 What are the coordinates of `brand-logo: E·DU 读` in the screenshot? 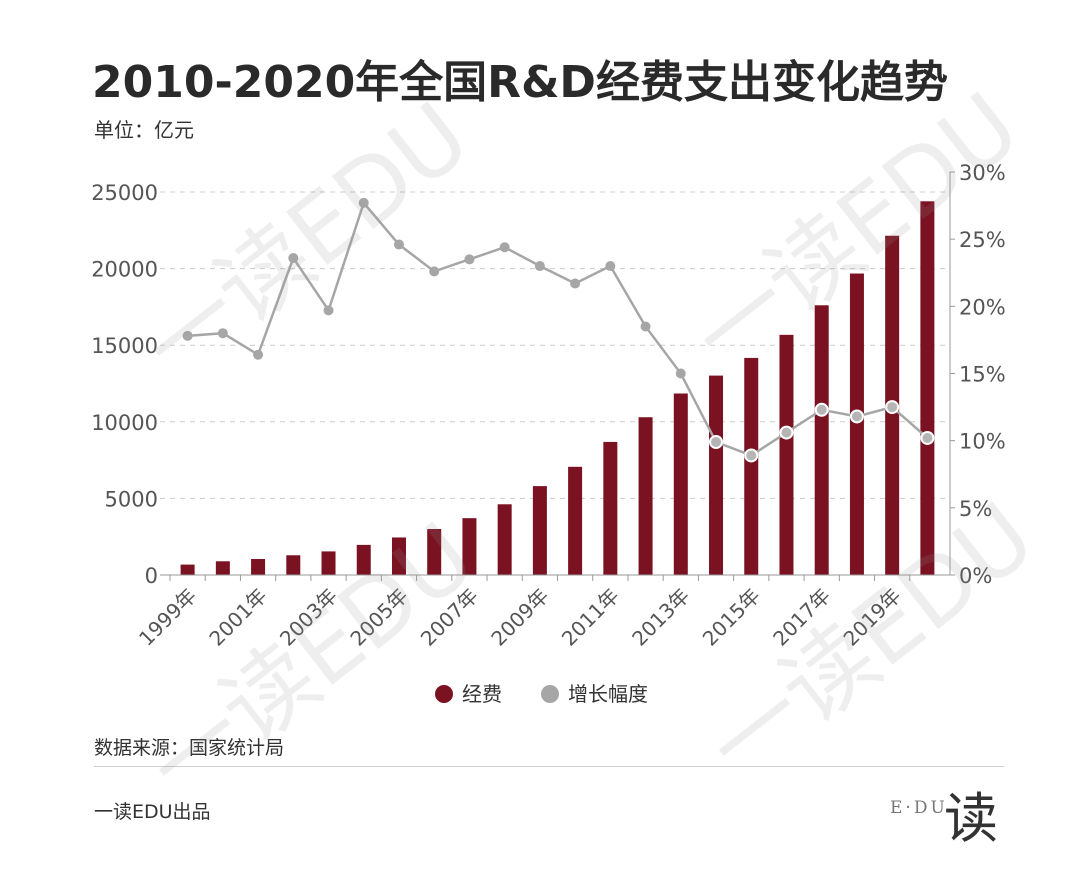 It's located at (950, 816).